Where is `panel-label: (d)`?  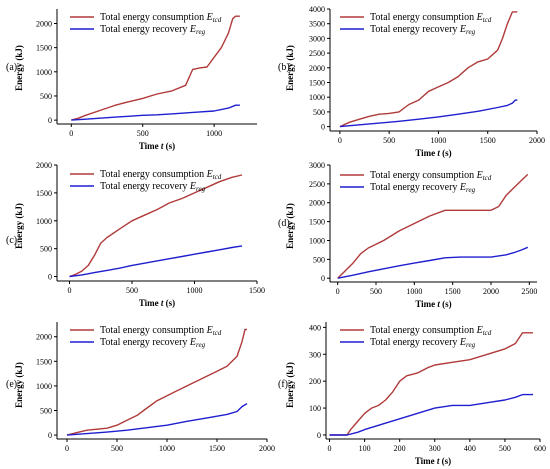 panel-label: (d) is located at coordinates (284, 223).